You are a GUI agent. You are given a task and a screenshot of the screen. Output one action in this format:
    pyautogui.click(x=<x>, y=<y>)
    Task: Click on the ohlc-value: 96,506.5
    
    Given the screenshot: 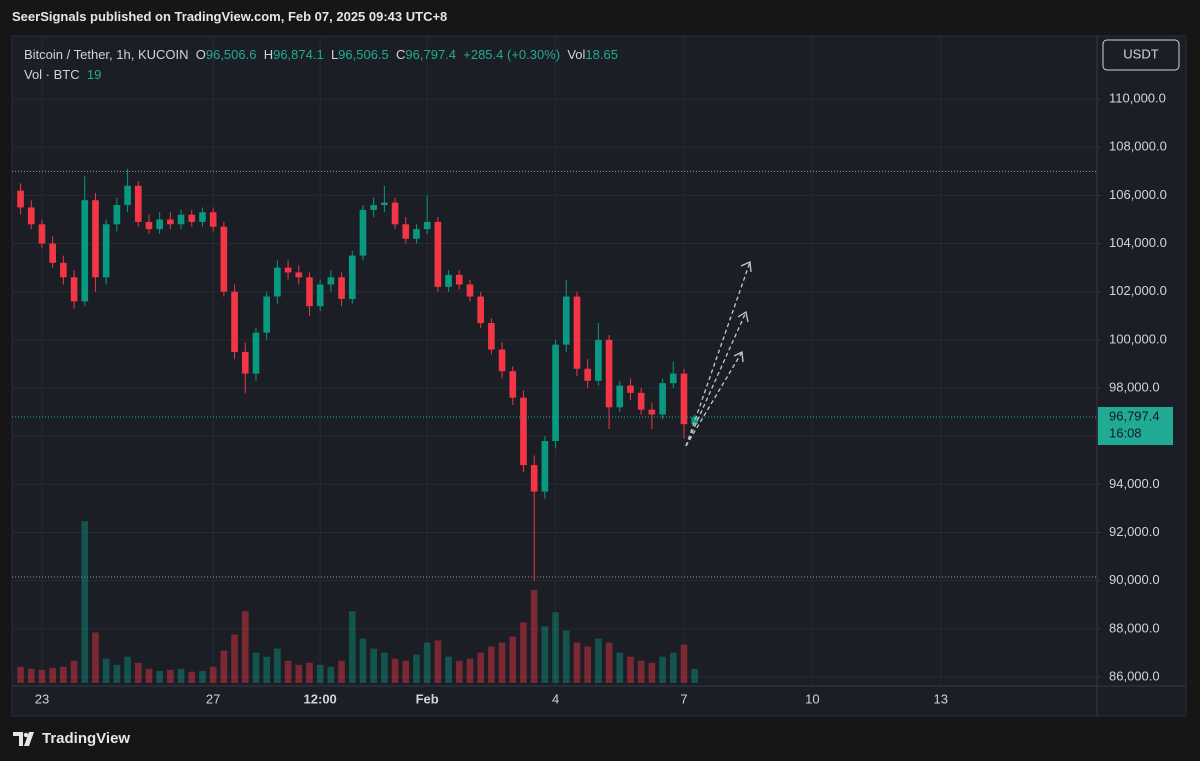 What is the action you would take?
    pyautogui.click(x=363, y=54)
    